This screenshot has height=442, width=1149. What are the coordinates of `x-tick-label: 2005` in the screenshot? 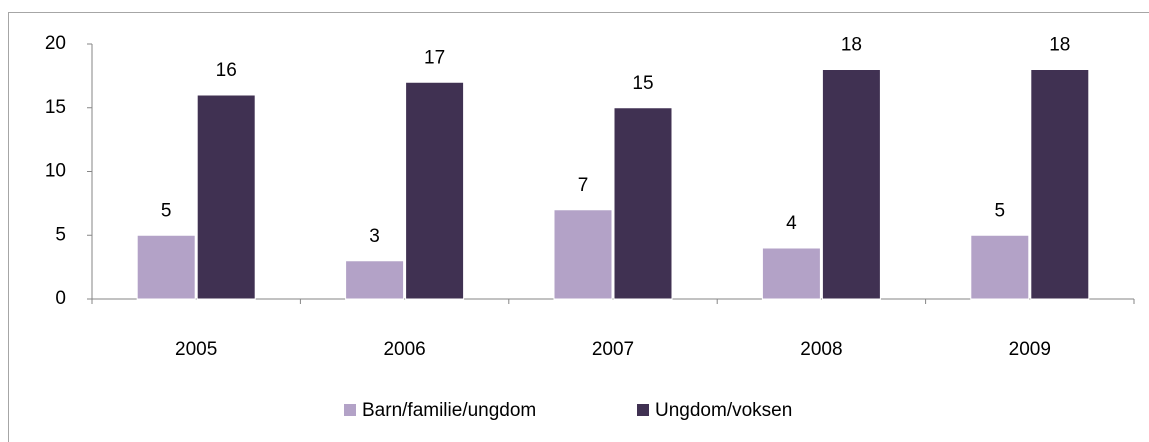 It's located at (196, 349).